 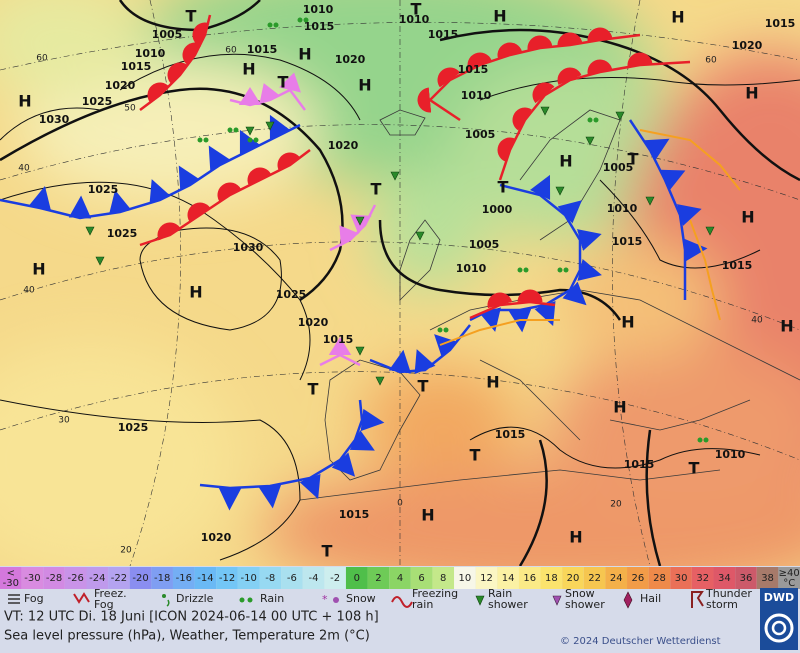 What do you see at coordinates (724, 578) in the screenshot?
I see `scale-label: 34` at bounding box center [724, 578].